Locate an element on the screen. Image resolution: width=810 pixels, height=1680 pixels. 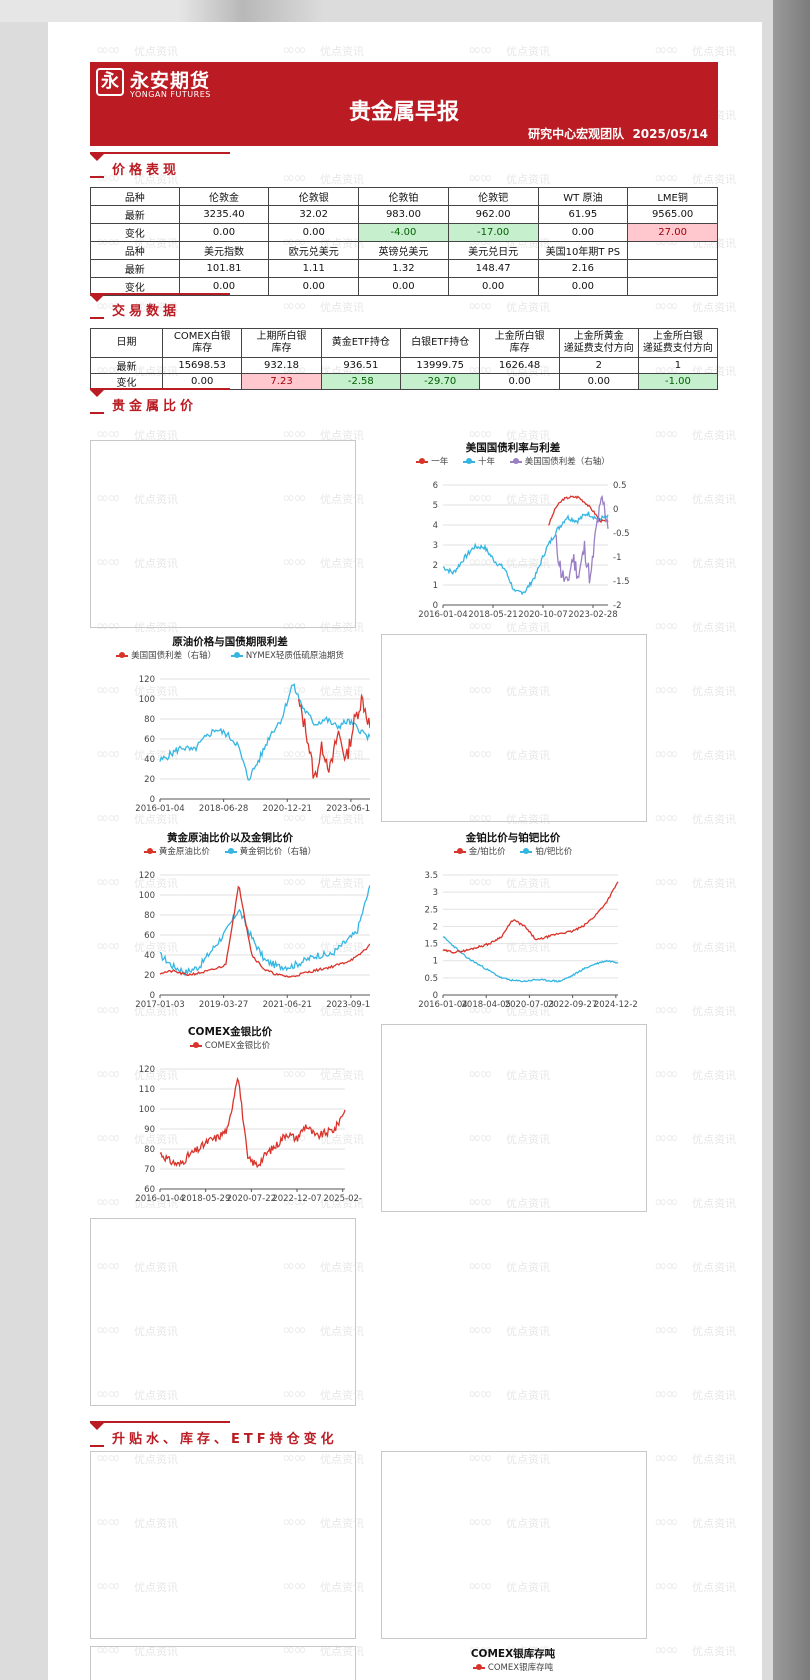
table-cell: 1.11 is located at coordinates (314, 268).